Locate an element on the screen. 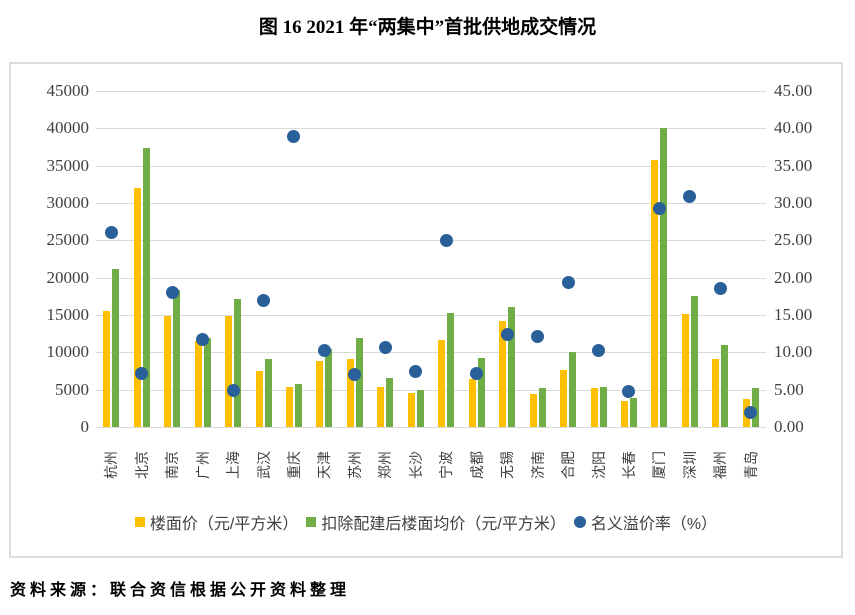  x-axis-label: 长沙 is located at coordinates (415, 465).